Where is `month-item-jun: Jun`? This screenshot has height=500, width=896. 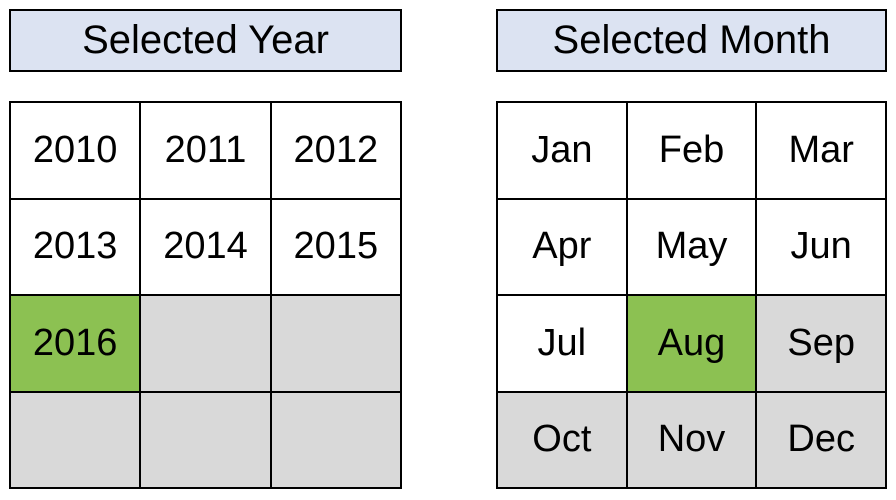 month-item-jun: Jun is located at coordinates (822, 247).